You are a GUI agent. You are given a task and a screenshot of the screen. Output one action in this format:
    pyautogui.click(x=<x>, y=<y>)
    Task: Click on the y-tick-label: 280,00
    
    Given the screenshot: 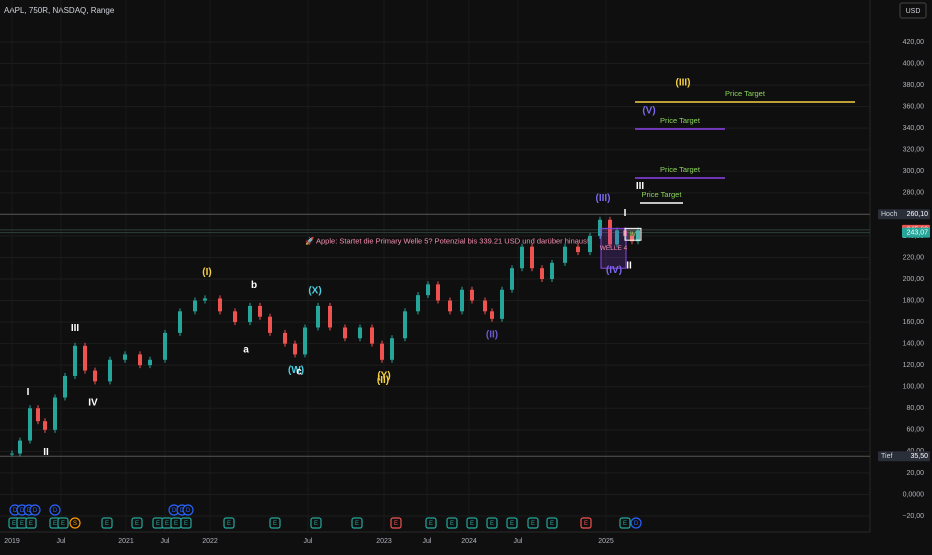 What is the action you would take?
    pyautogui.click(x=914, y=193)
    